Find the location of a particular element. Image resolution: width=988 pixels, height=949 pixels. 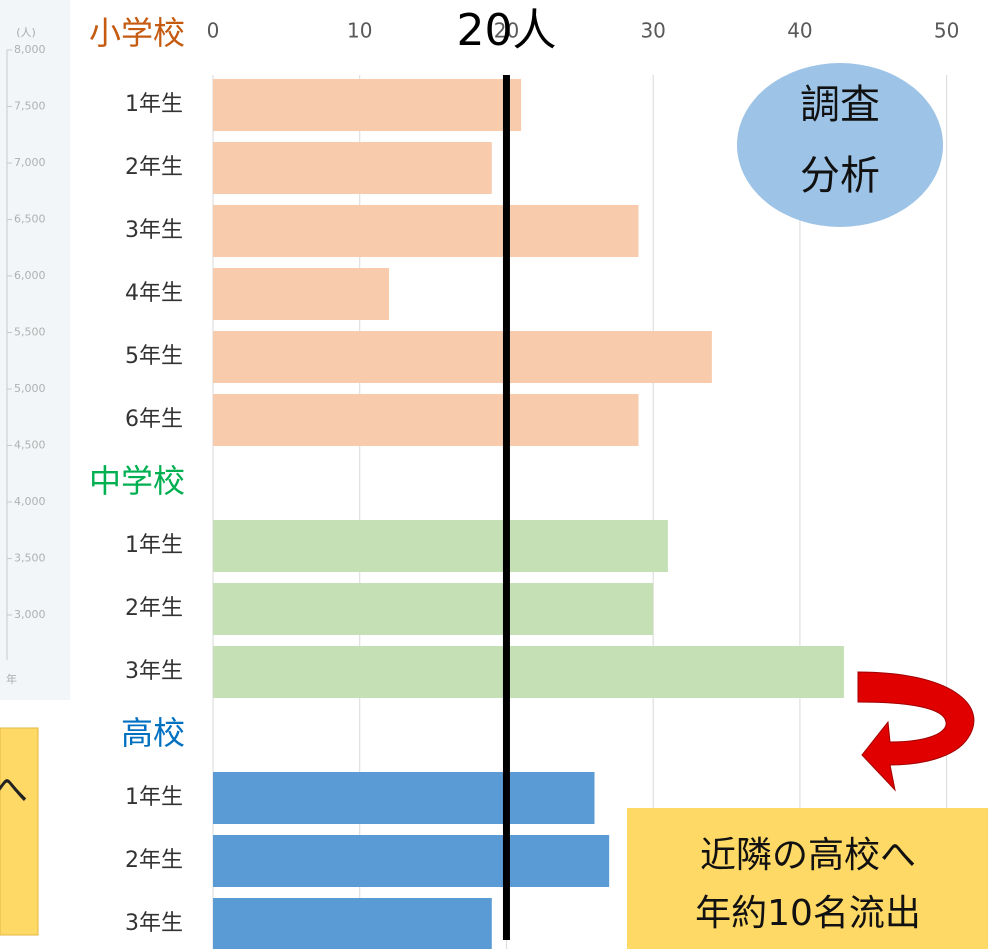

group-label: 中学校 is located at coordinates (137, 481).